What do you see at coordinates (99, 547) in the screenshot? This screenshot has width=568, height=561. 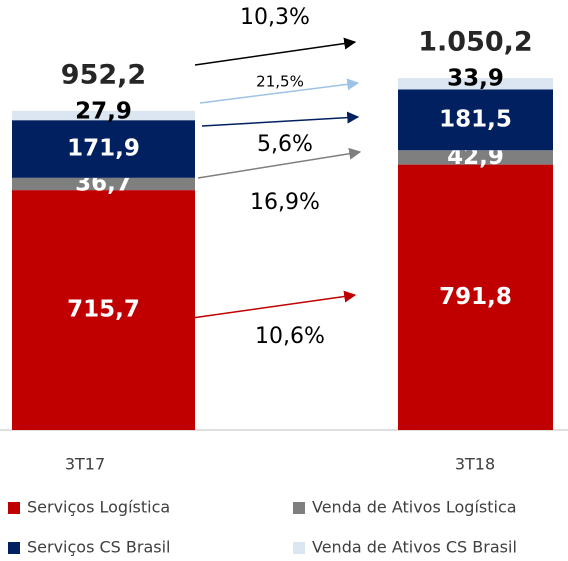 I see `legend-label: Serviços CS Brasil` at bounding box center [99, 547].